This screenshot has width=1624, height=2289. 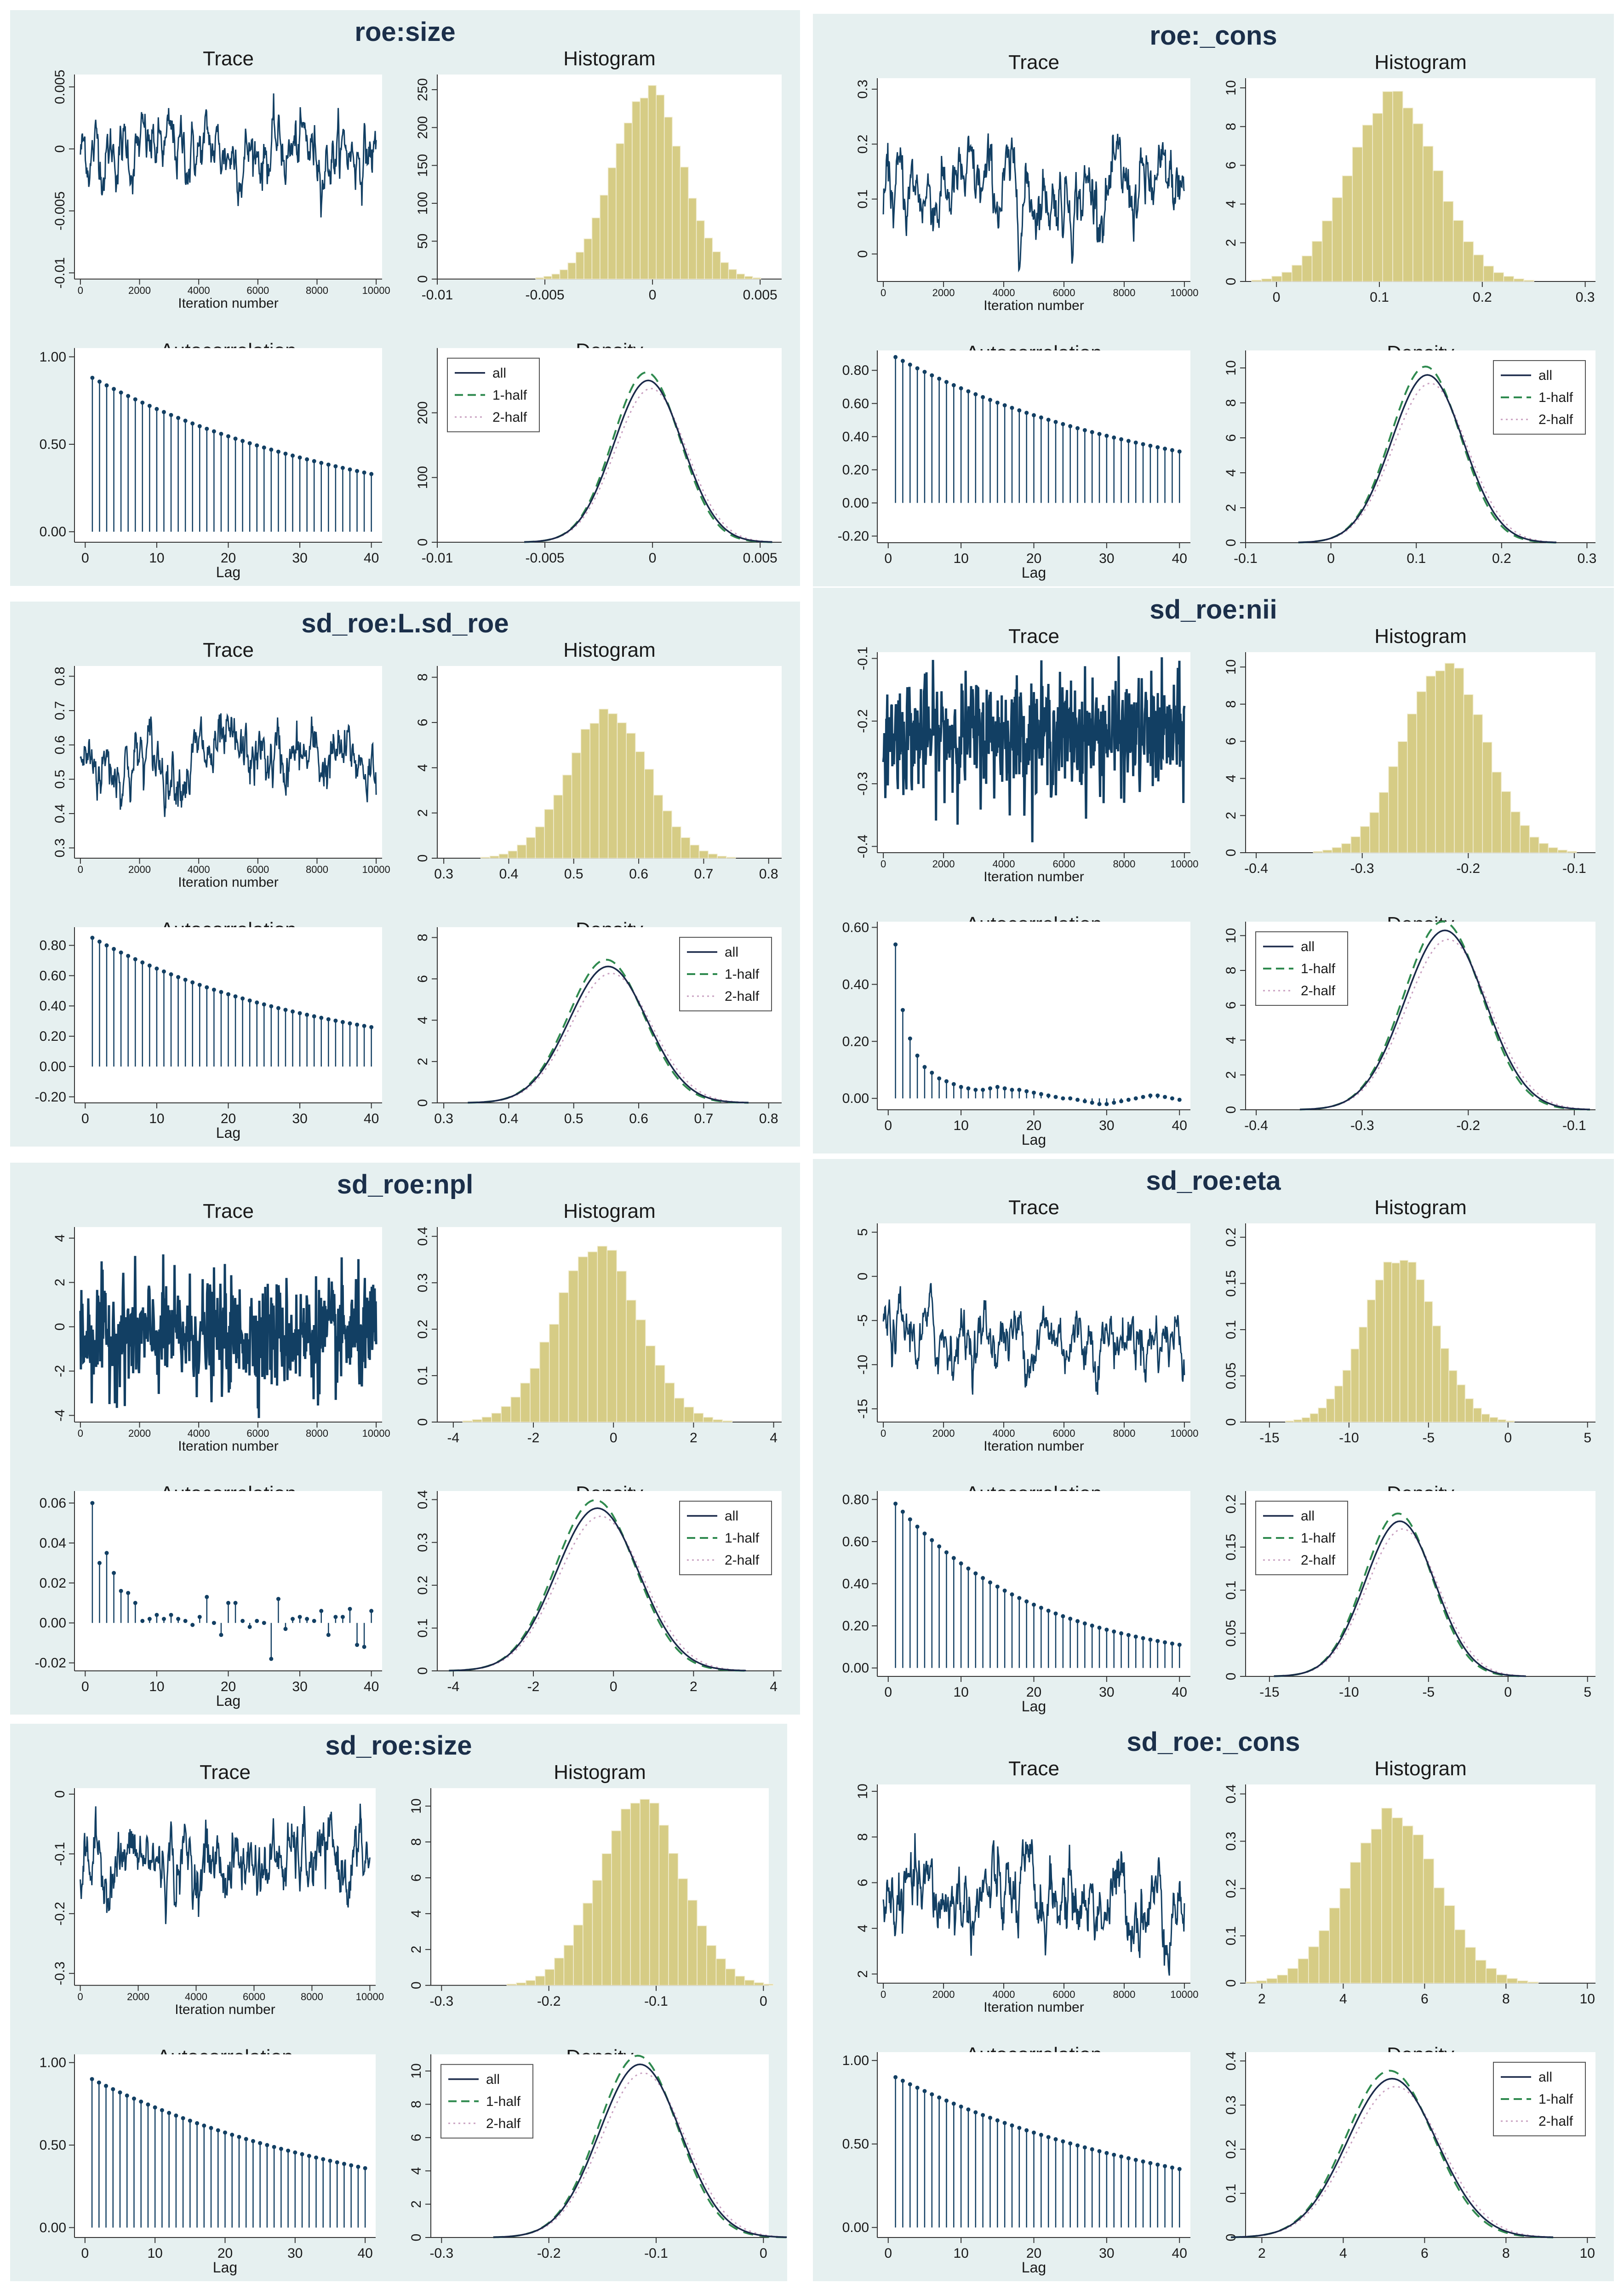 What do you see at coordinates (228, 765) in the screenshot?
I see `trace-line` at bounding box center [228, 765].